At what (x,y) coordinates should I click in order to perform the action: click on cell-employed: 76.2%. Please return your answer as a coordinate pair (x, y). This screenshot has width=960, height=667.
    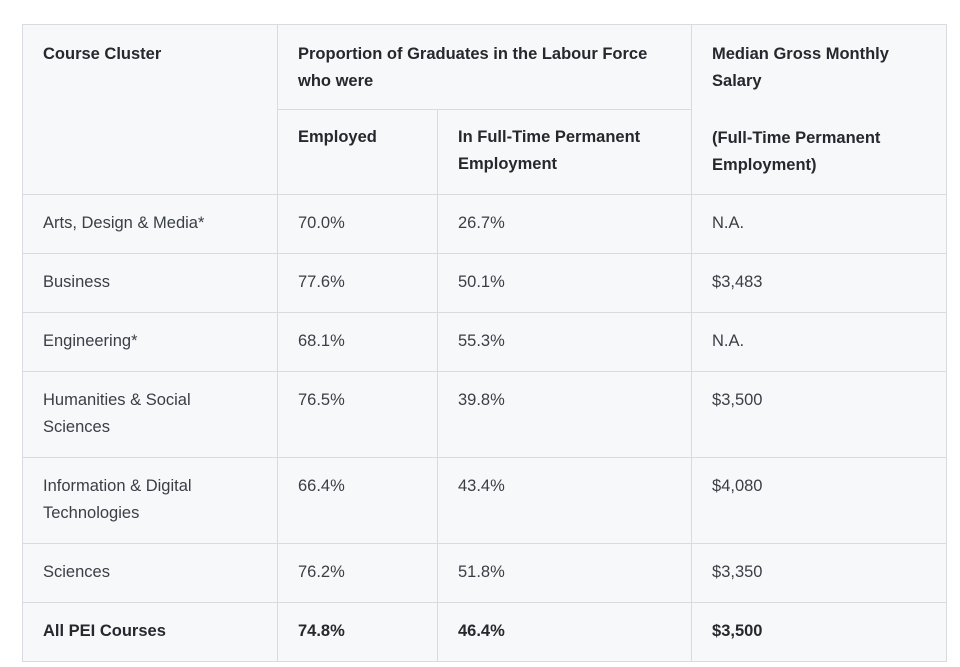
    Looking at the image, I should click on (357, 573).